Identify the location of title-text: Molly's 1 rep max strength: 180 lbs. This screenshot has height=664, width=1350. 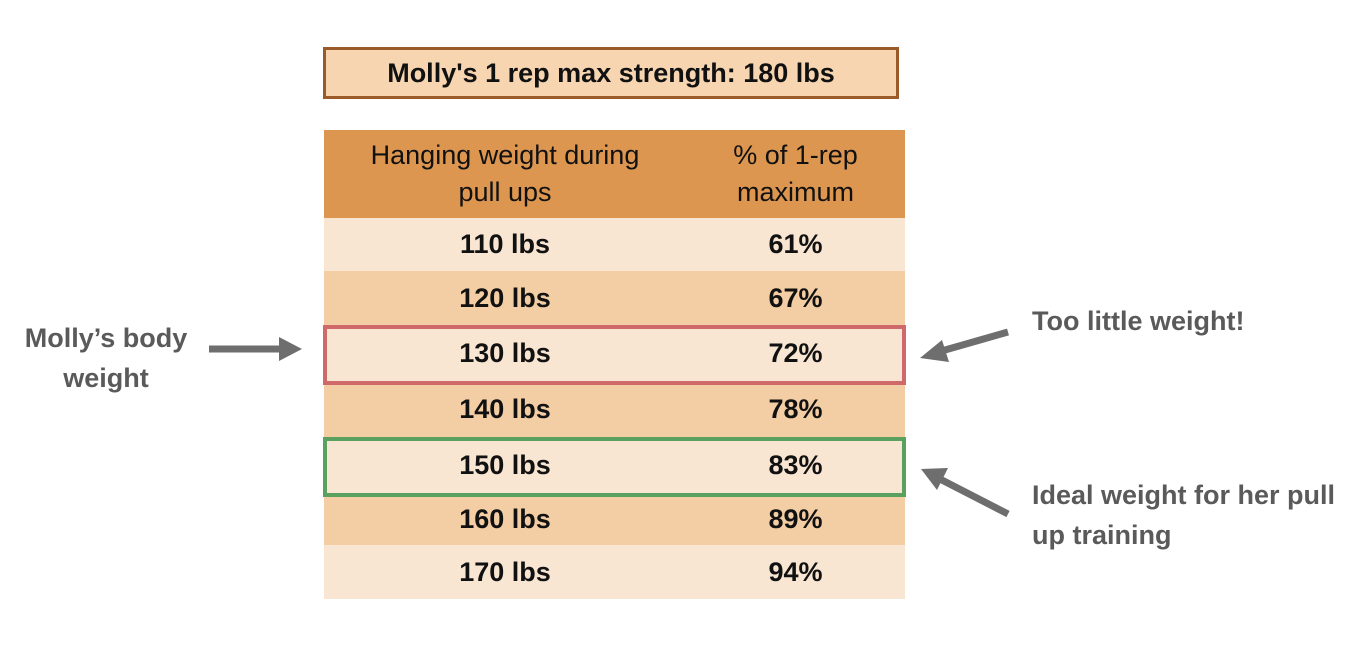
(611, 72).